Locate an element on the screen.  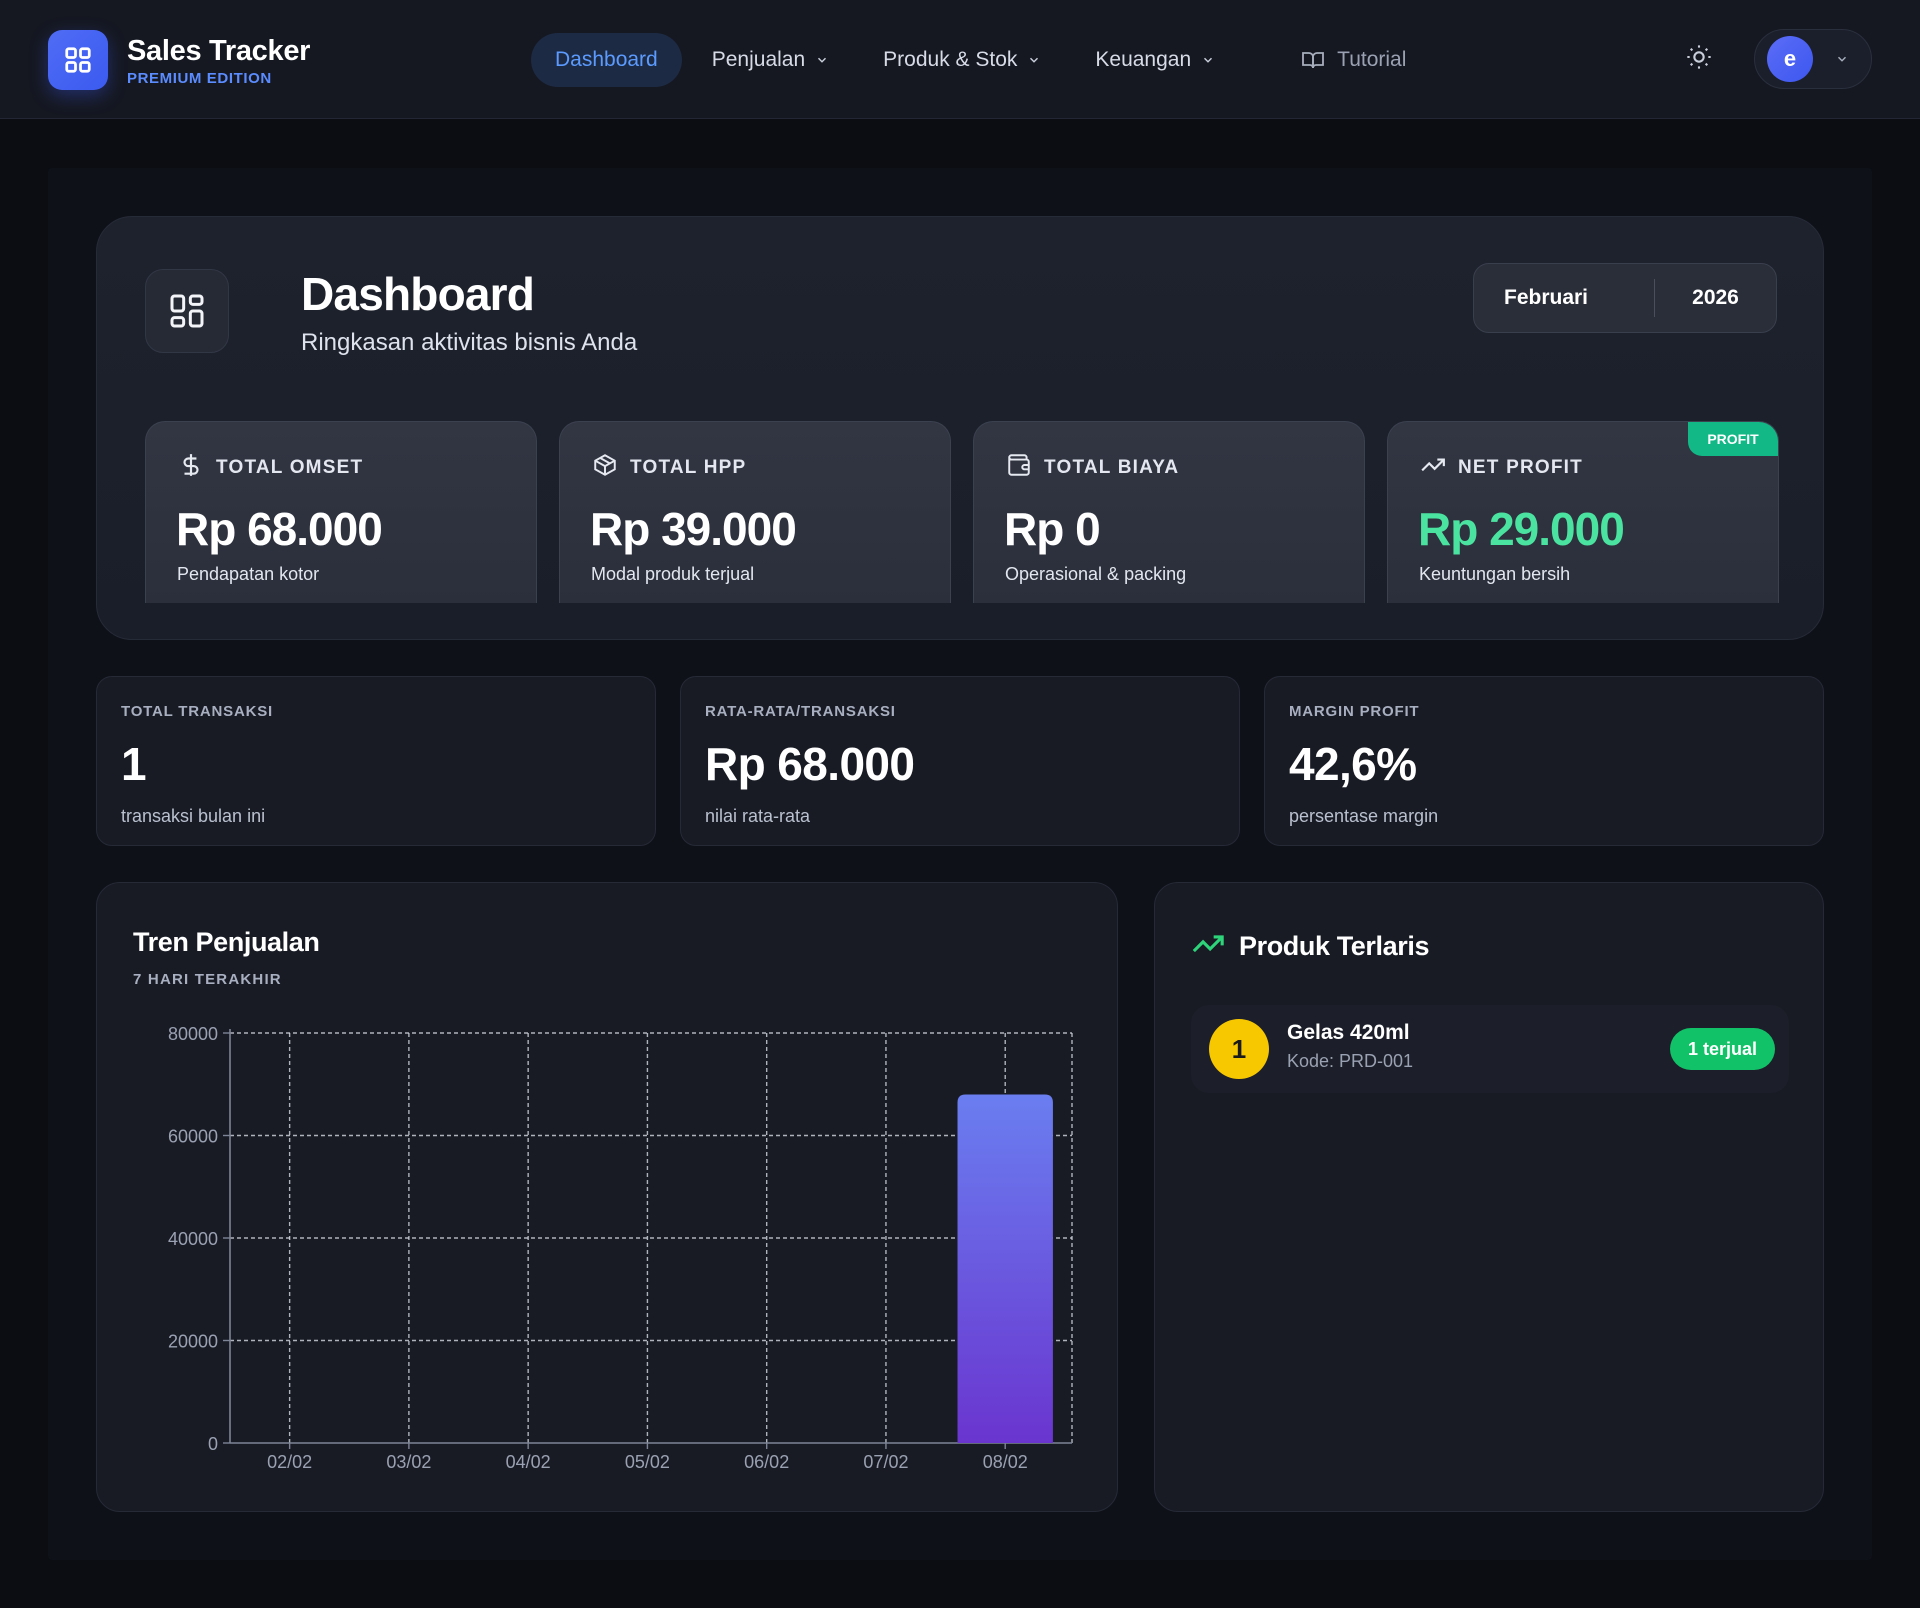
stat-value: 42,6% is located at coordinates (1353, 764).